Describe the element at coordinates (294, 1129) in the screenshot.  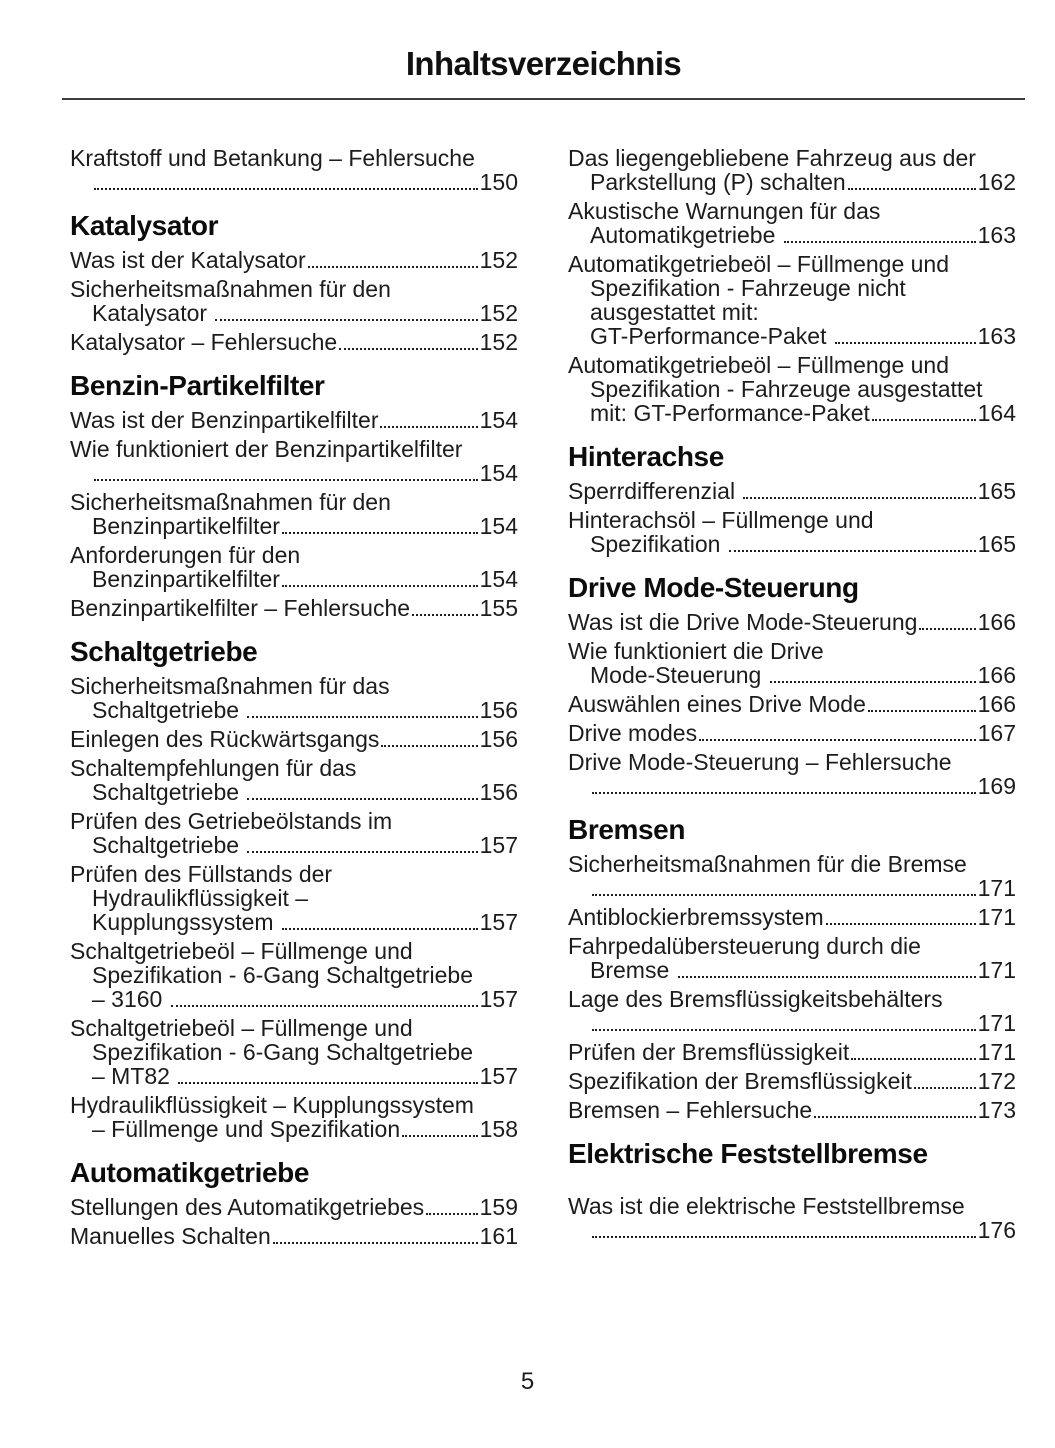
I see `entry-leader-line: – Füllmenge und Spezifikation 158` at that location.